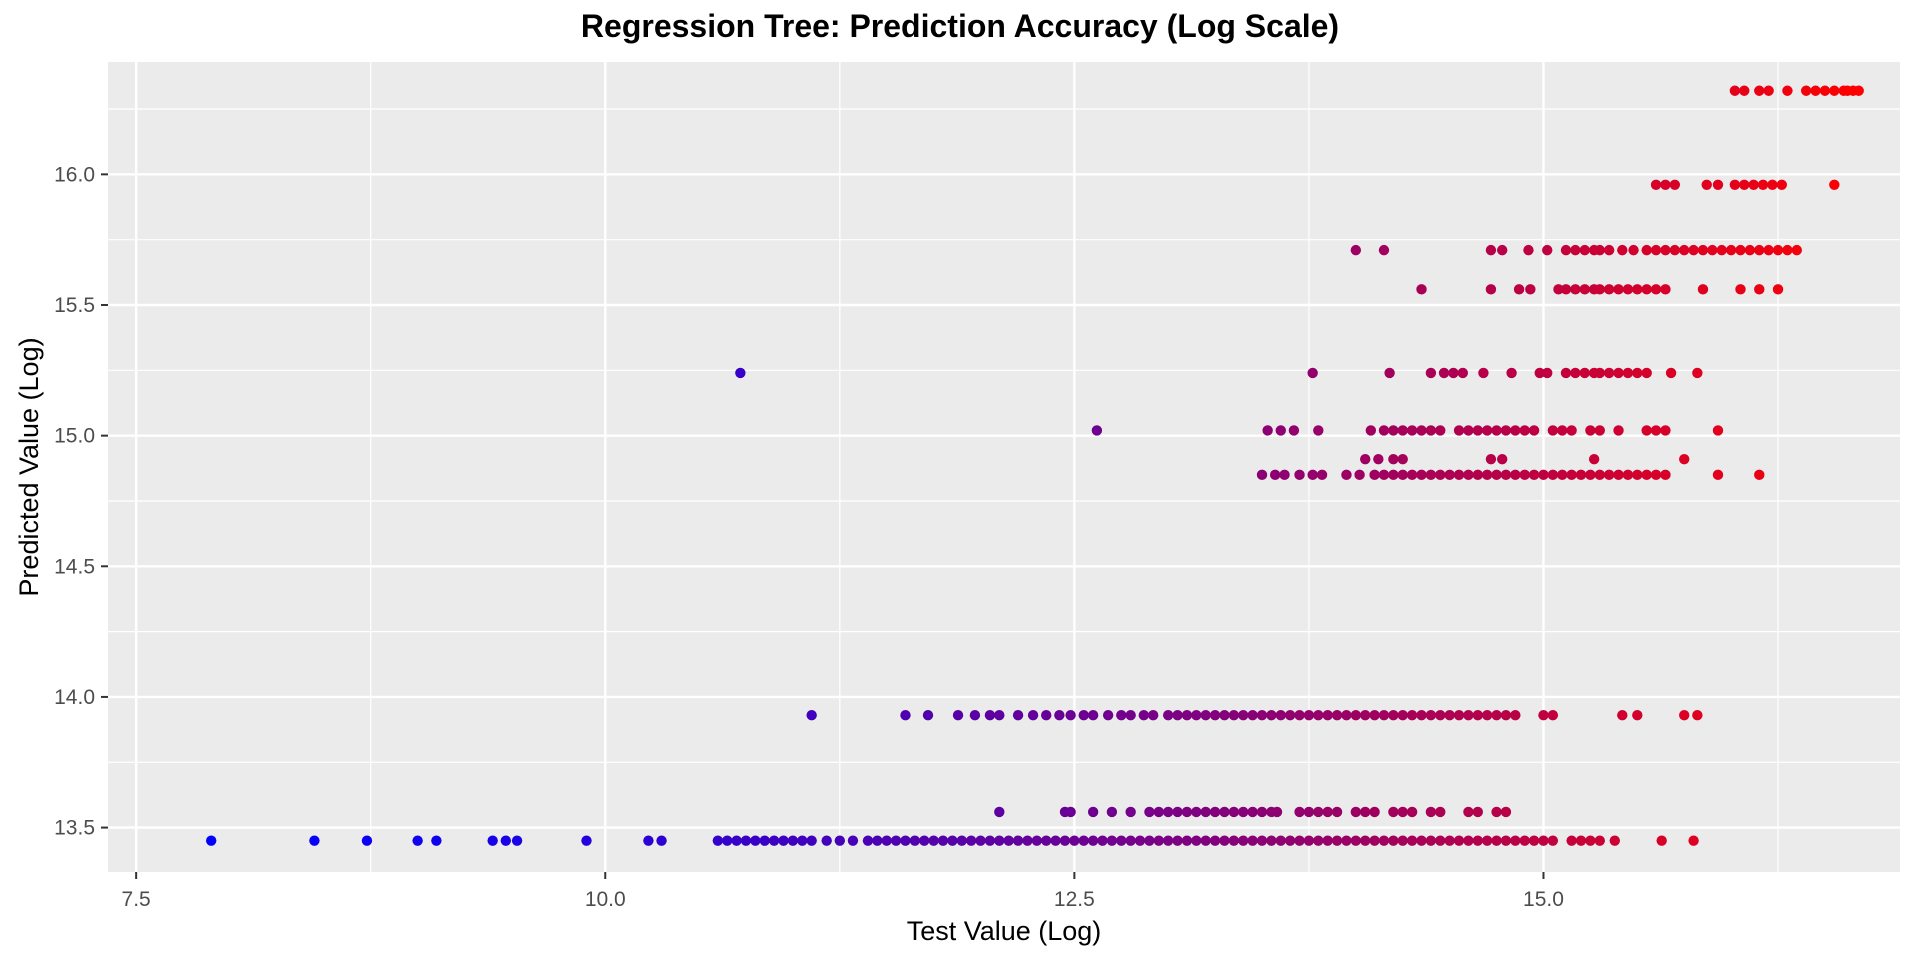  I want to click on y-axis-ticks: 13.5 14.0 14.5 15.0 15.5 16.0, so click(81, 501).